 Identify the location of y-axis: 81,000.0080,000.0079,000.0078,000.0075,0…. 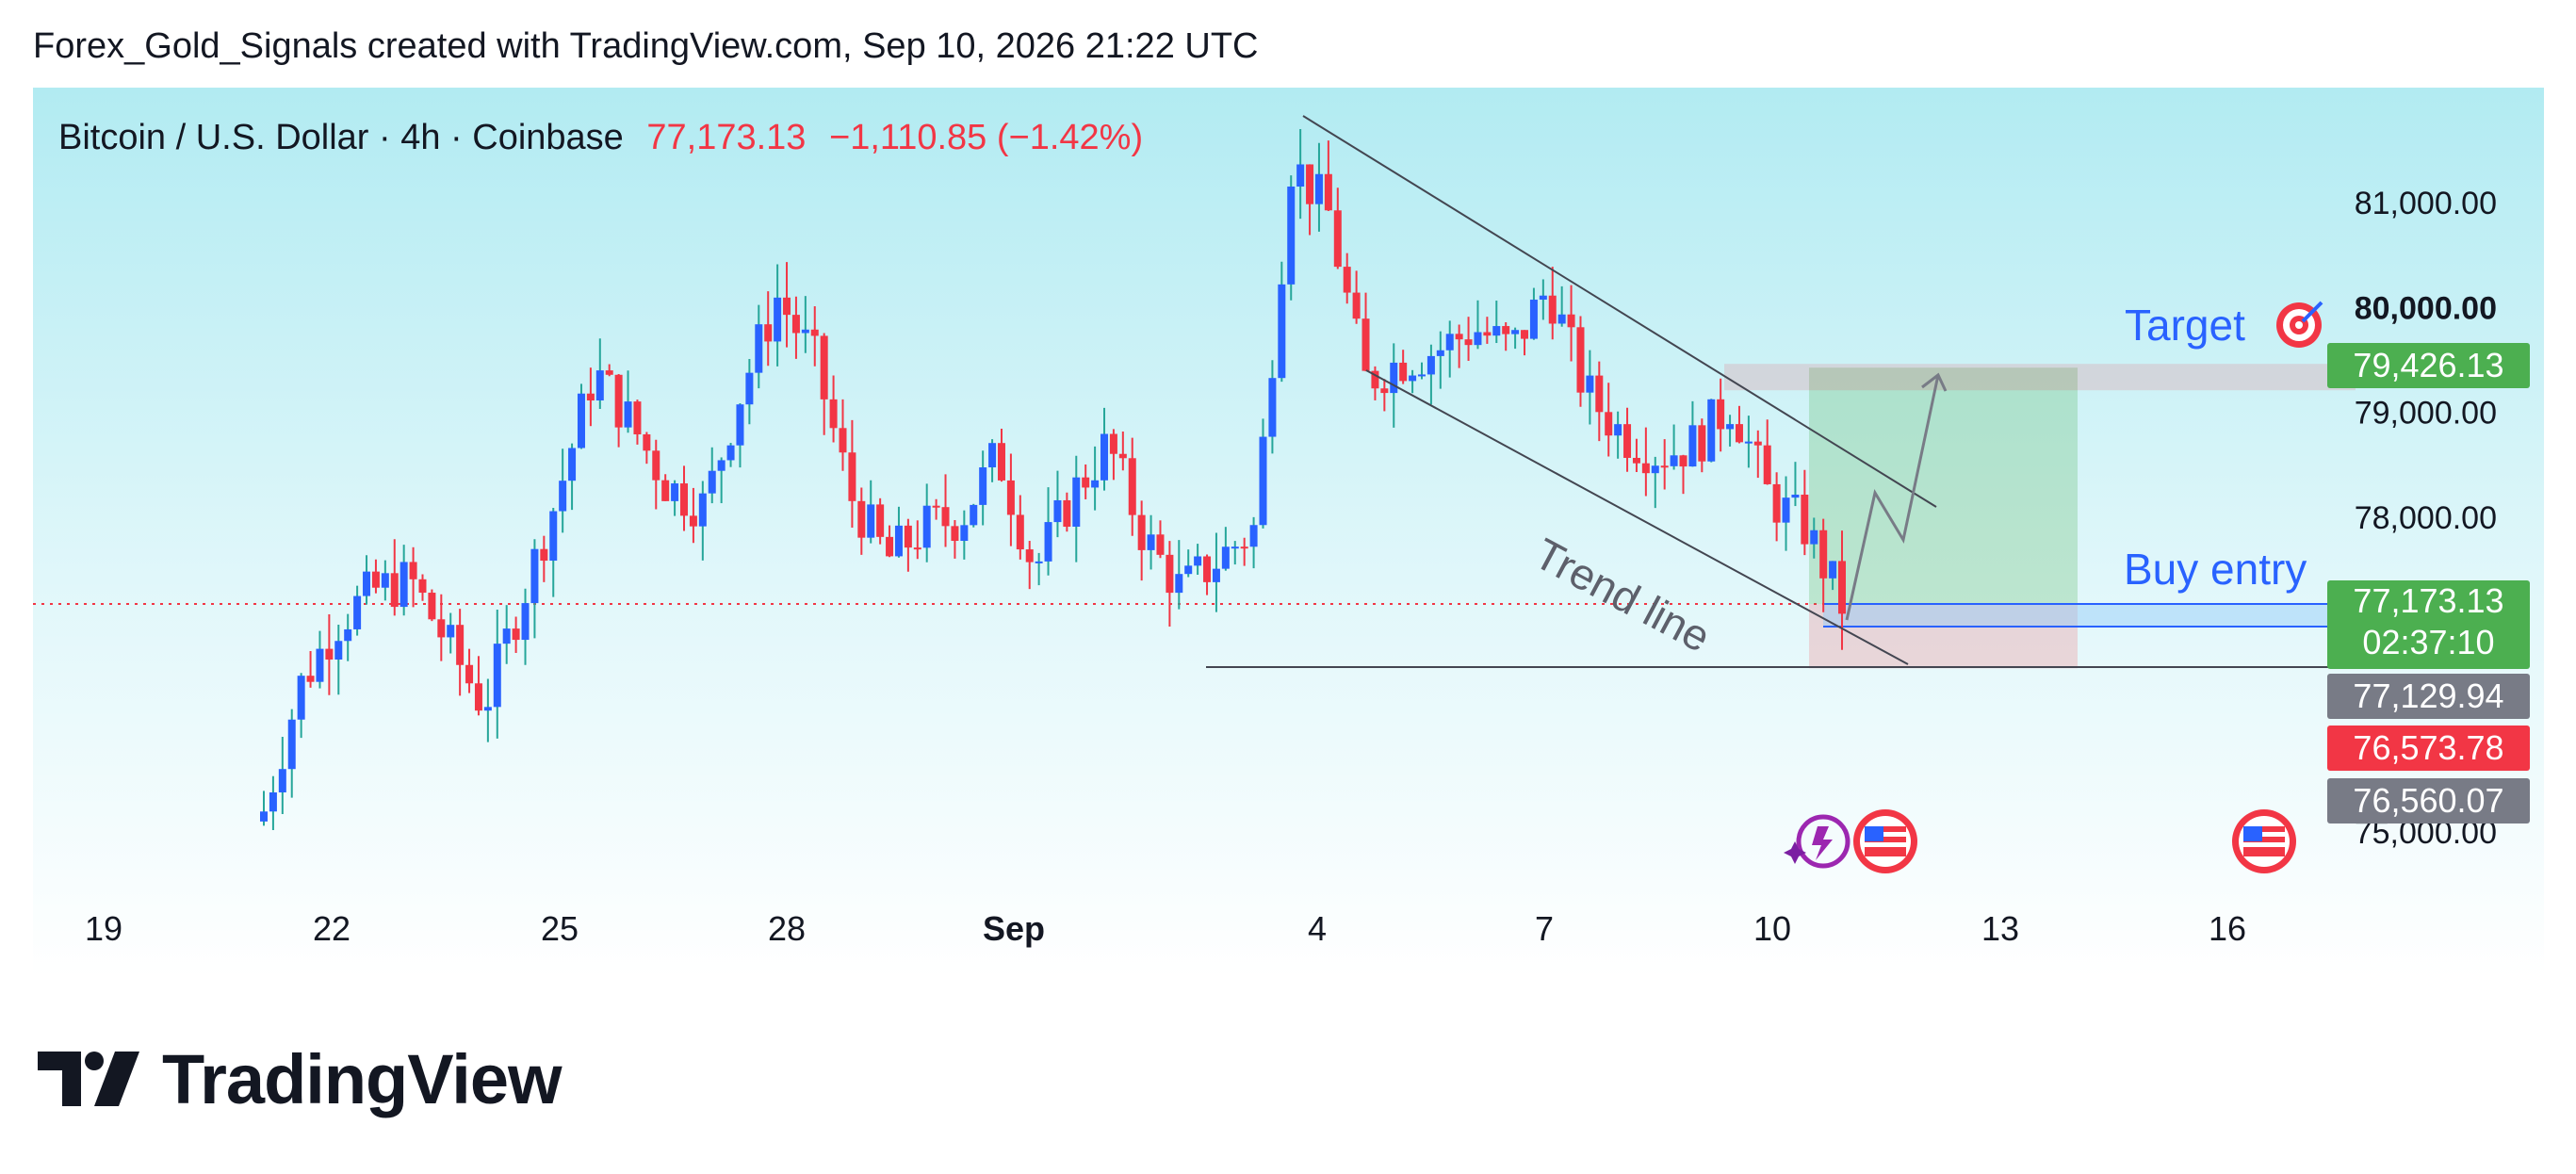
(2426, 518).